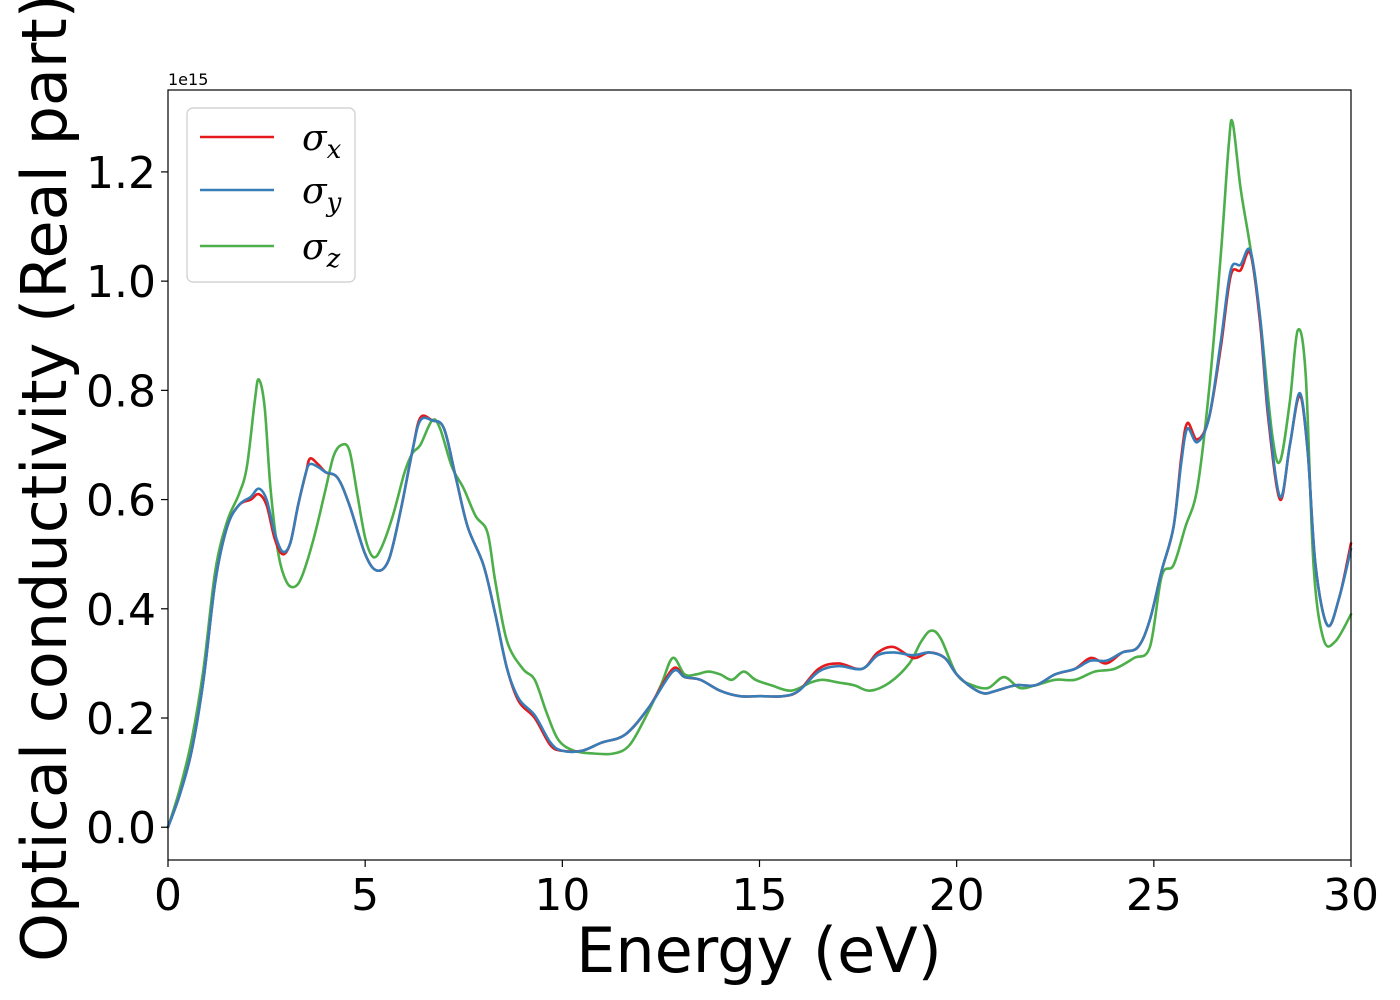  What do you see at coordinates (759, 950) in the screenshot?
I see `x-axis-label: Energy (eV)` at bounding box center [759, 950].